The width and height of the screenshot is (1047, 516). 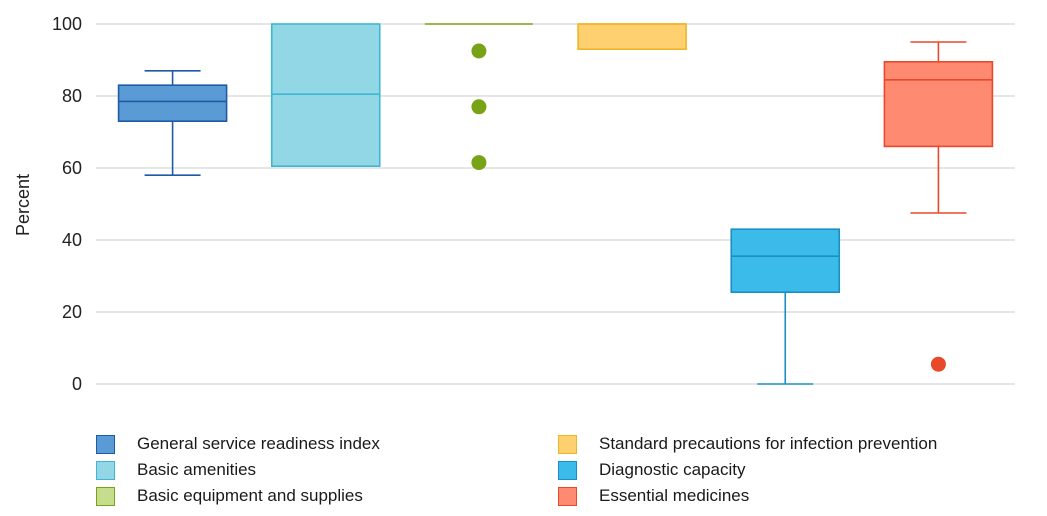 I want to click on y-axis-ticks: 0 20 40 60 80 100, so click(x=67, y=204).